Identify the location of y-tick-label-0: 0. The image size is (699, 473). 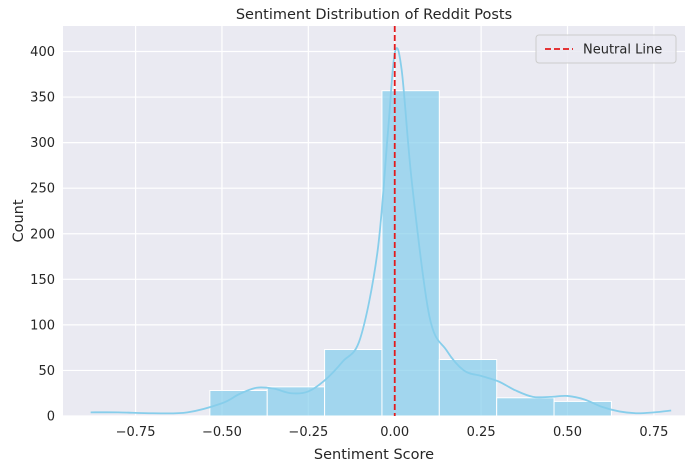
(51, 417).